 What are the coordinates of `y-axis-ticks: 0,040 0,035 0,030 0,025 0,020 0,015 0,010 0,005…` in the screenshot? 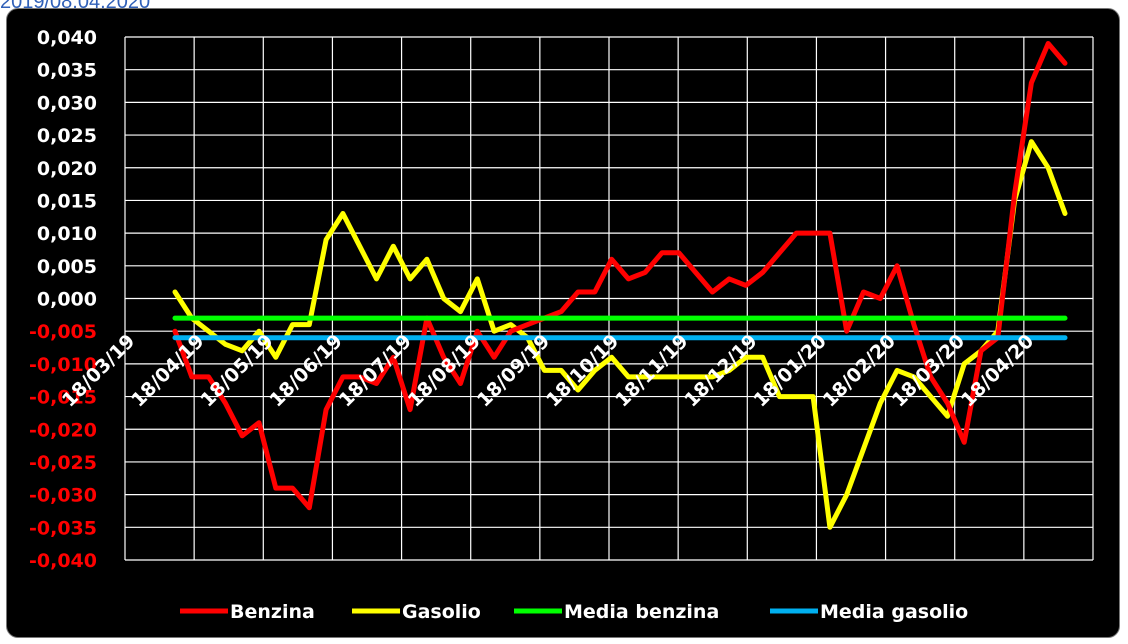 It's located at (63, 299).